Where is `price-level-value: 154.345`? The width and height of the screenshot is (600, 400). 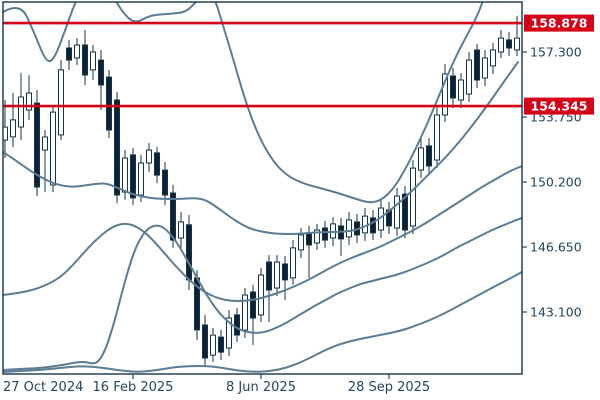
price-level-value: 154.345 is located at coordinates (559, 106).